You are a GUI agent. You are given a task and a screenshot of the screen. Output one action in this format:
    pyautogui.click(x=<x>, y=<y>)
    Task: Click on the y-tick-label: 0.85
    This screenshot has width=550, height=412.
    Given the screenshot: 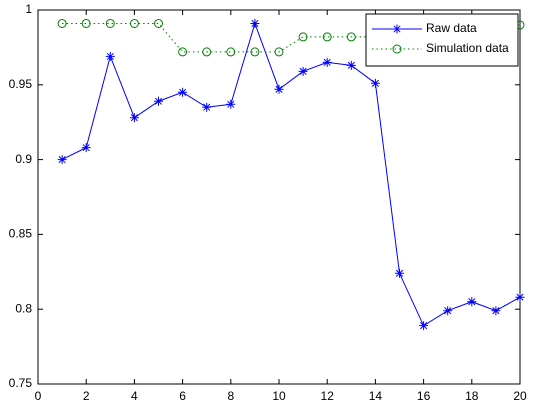 What is the action you would take?
    pyautogui.click(x=21, y=234)
    